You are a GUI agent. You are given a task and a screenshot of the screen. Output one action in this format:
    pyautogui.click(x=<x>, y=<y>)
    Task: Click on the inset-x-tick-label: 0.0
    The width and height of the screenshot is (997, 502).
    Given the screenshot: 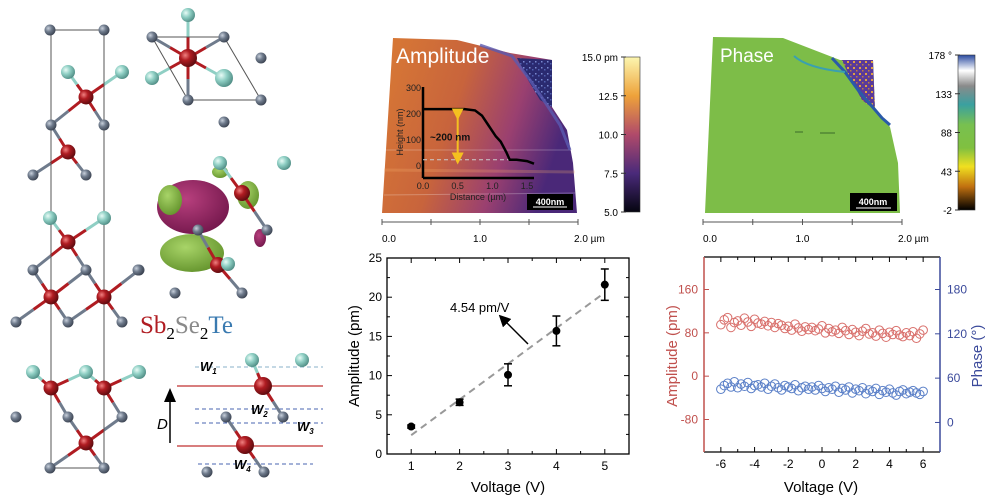 What is the action you would take?
    pyautogui.click(x=423, y=186)
    